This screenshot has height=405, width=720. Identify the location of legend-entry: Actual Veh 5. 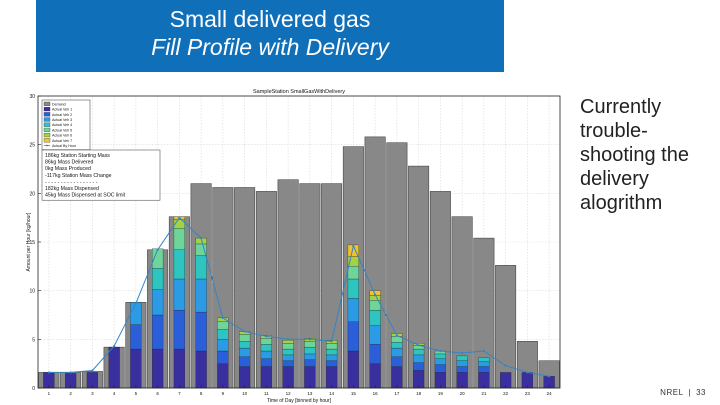
(62, 130).